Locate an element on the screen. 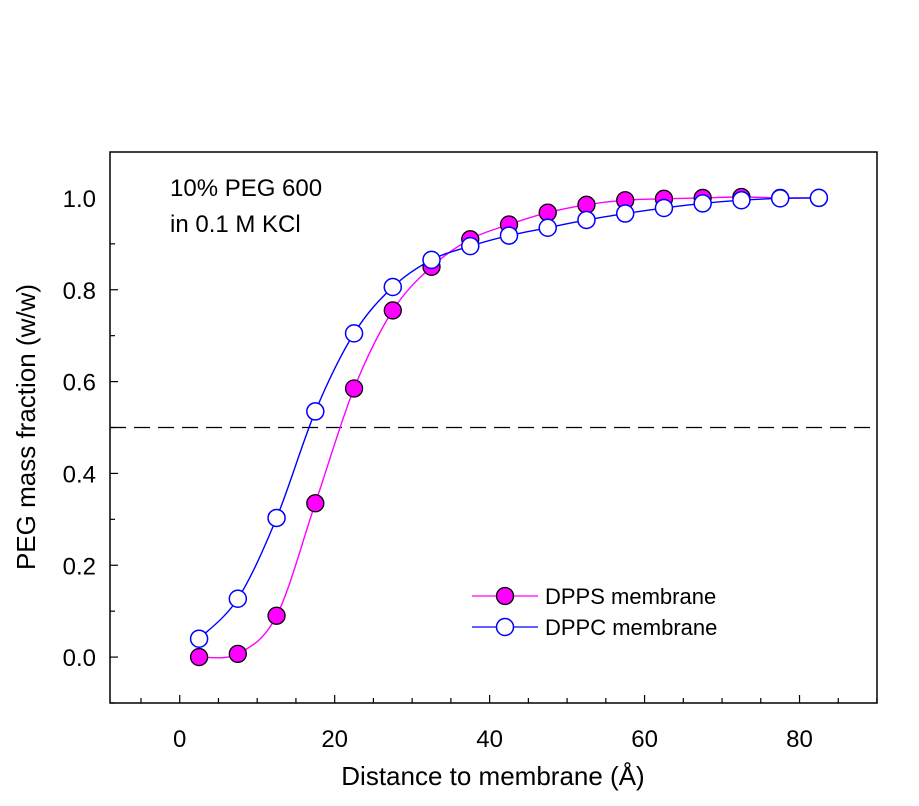 The height and width of the screenshot is (806, 919). y-tick-label: 0.6 is located at coordinates (79, 383).